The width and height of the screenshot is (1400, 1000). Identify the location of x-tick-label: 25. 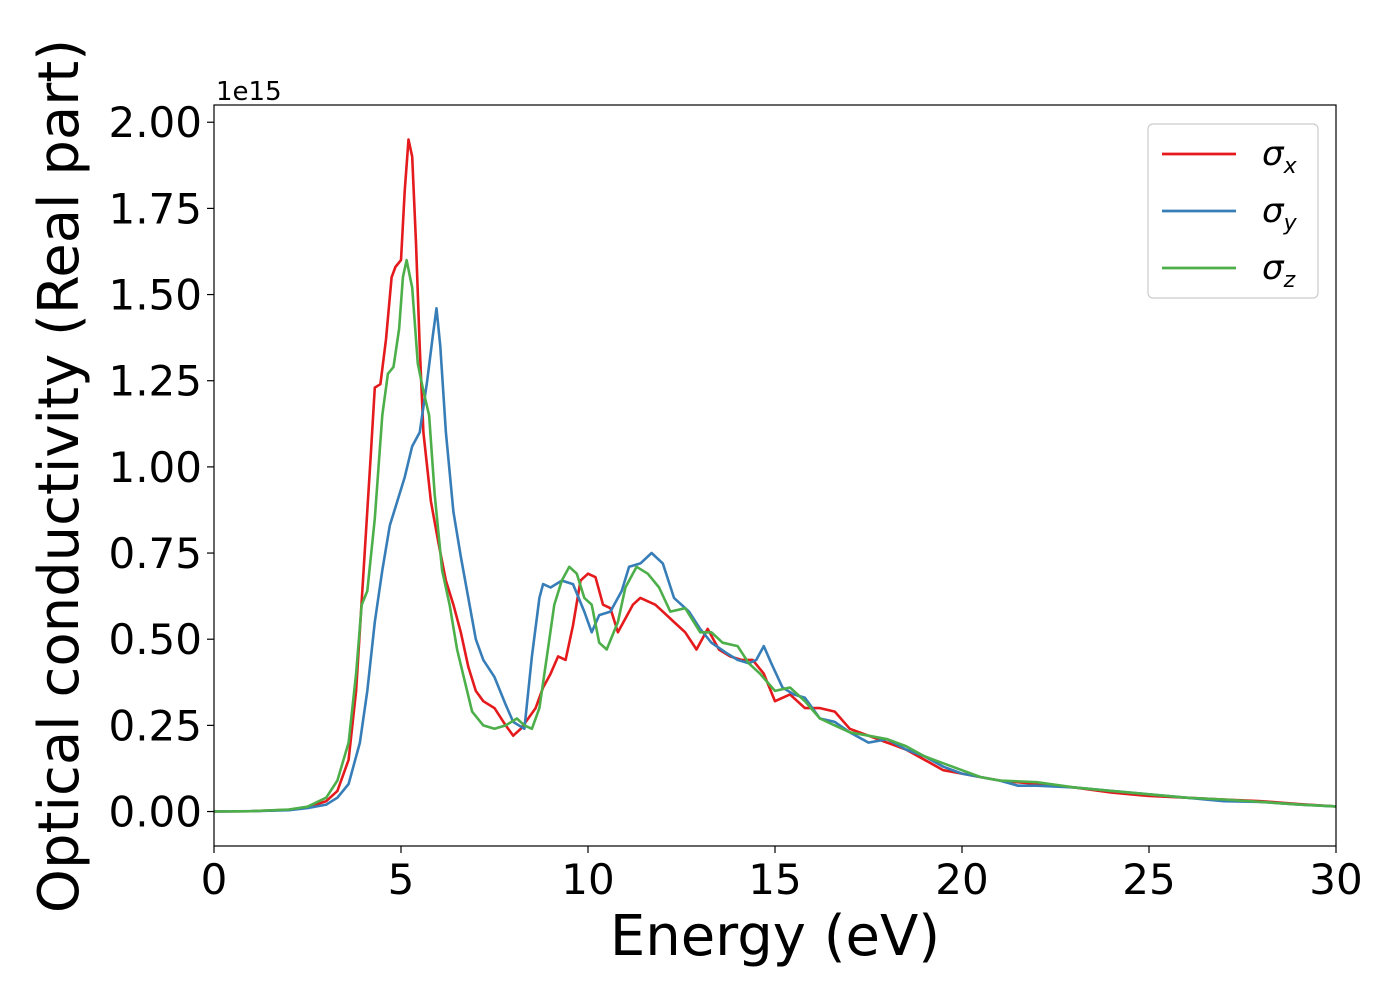
(1148, 879).